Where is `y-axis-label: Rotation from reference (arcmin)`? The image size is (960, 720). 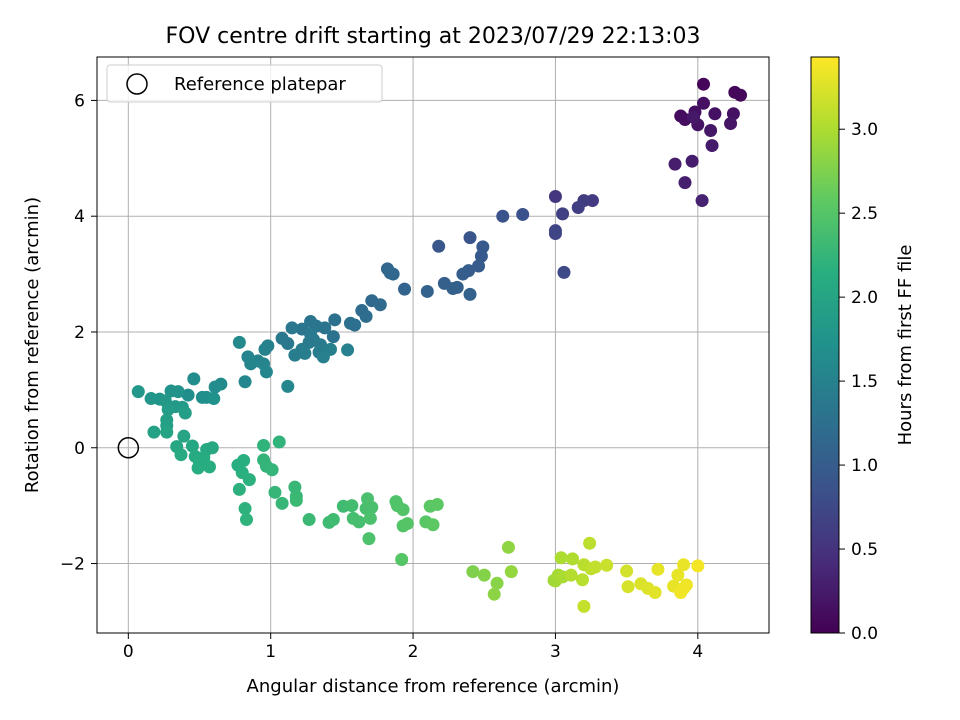
y-axis-label: Rotation from reference (arcmin) is located at coordinates (32, 345).